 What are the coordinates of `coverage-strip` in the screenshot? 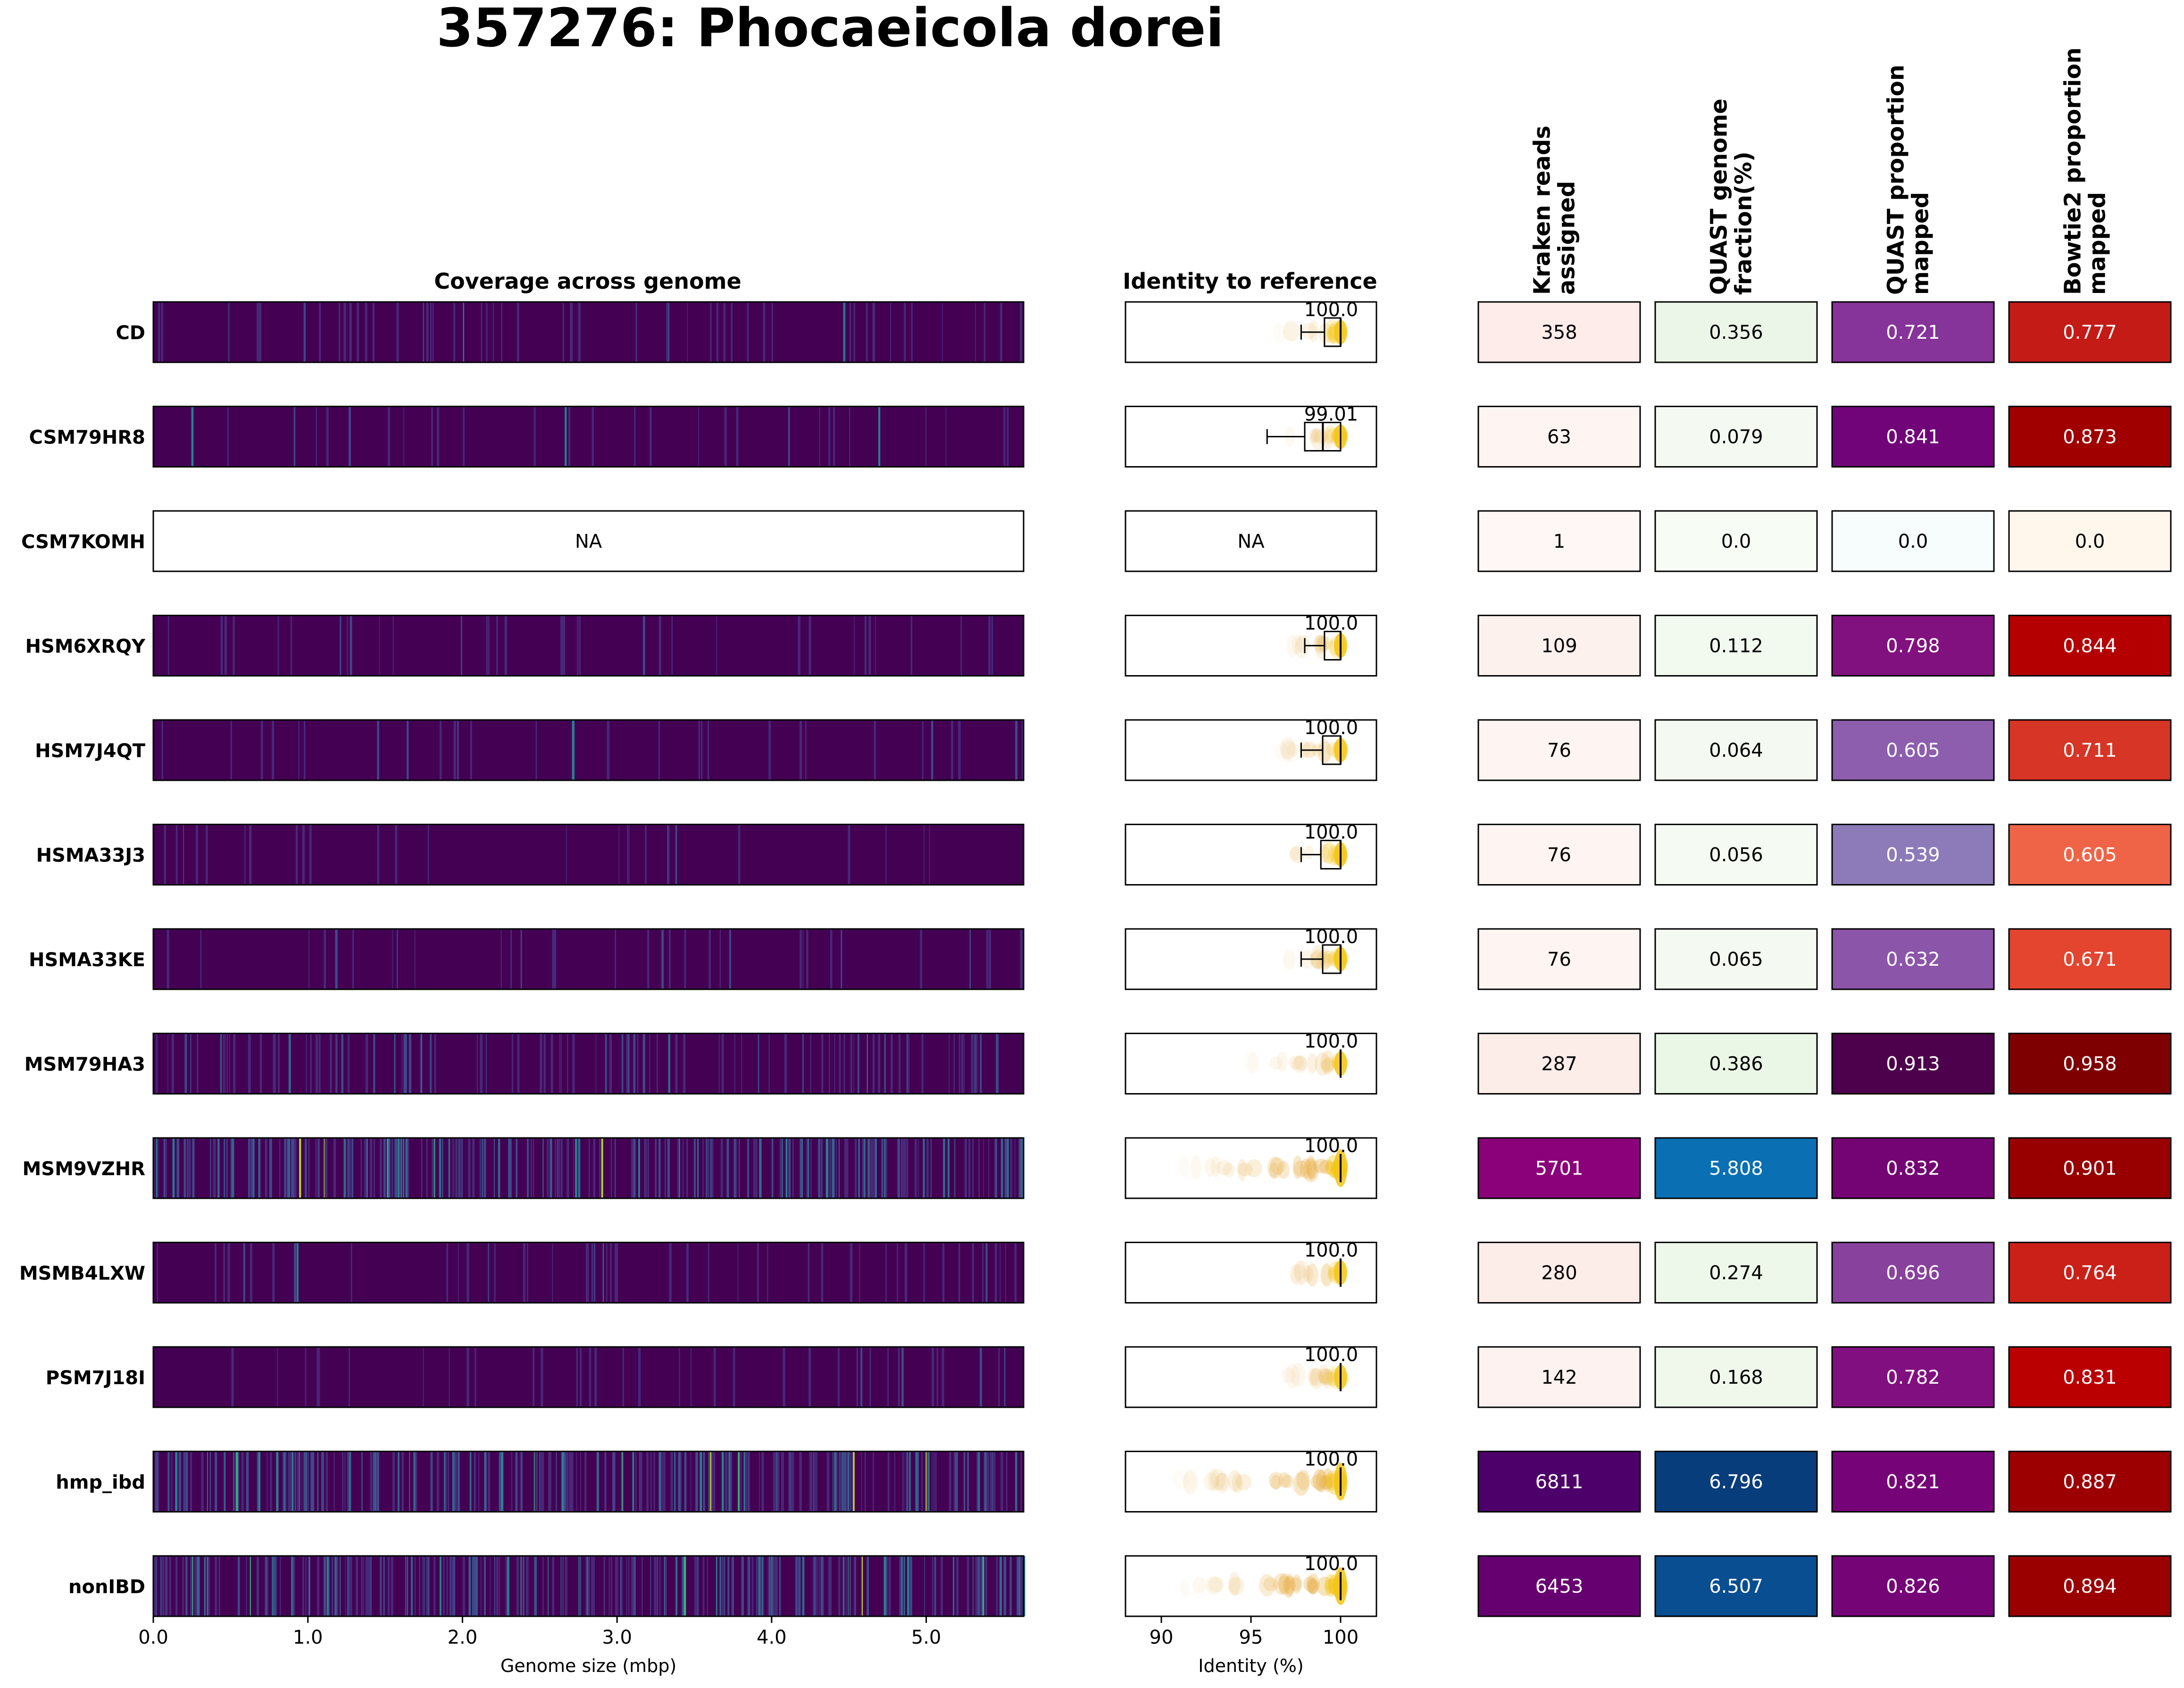 It's located at (588, 1168).